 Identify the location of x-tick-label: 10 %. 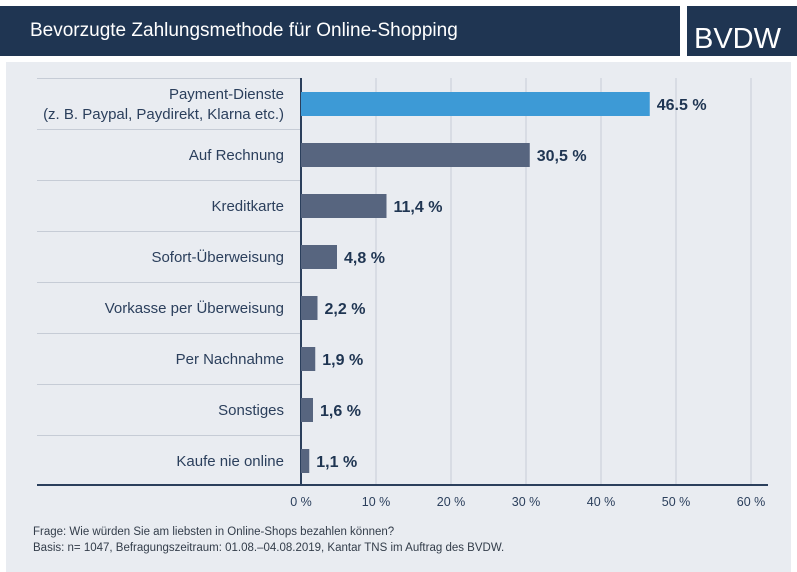
(376, 502).